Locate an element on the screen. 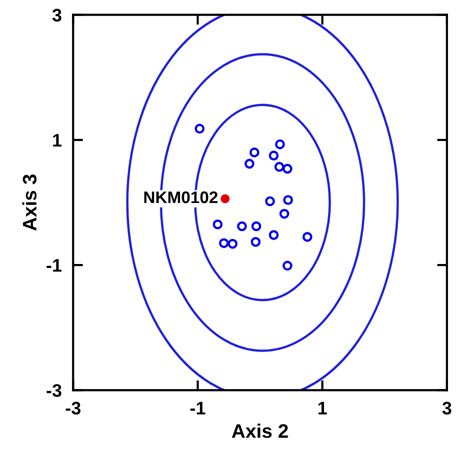 The width and height of the screenshot is (457, 450). x-tick-label: 3 is located at coordinates (447, 408).